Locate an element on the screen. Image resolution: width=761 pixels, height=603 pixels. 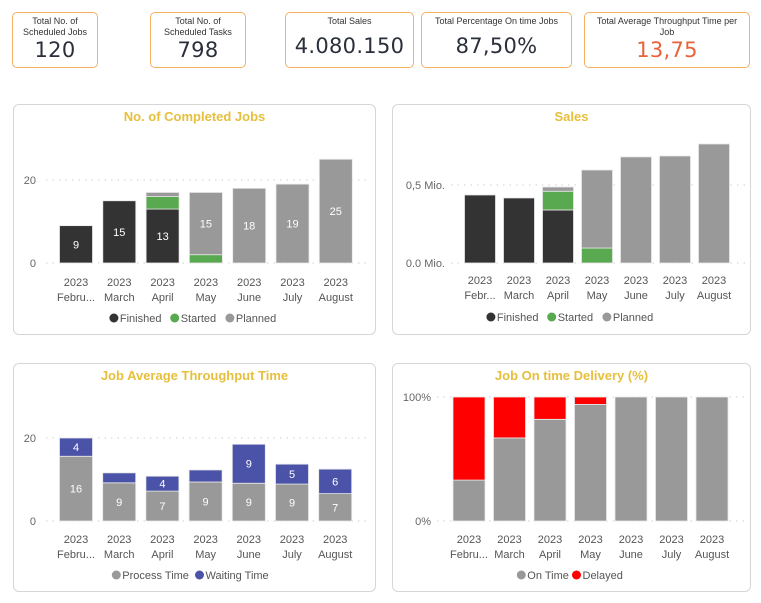
y-tick-label: 0.0 Mio. is located at coordinates (425, 264).